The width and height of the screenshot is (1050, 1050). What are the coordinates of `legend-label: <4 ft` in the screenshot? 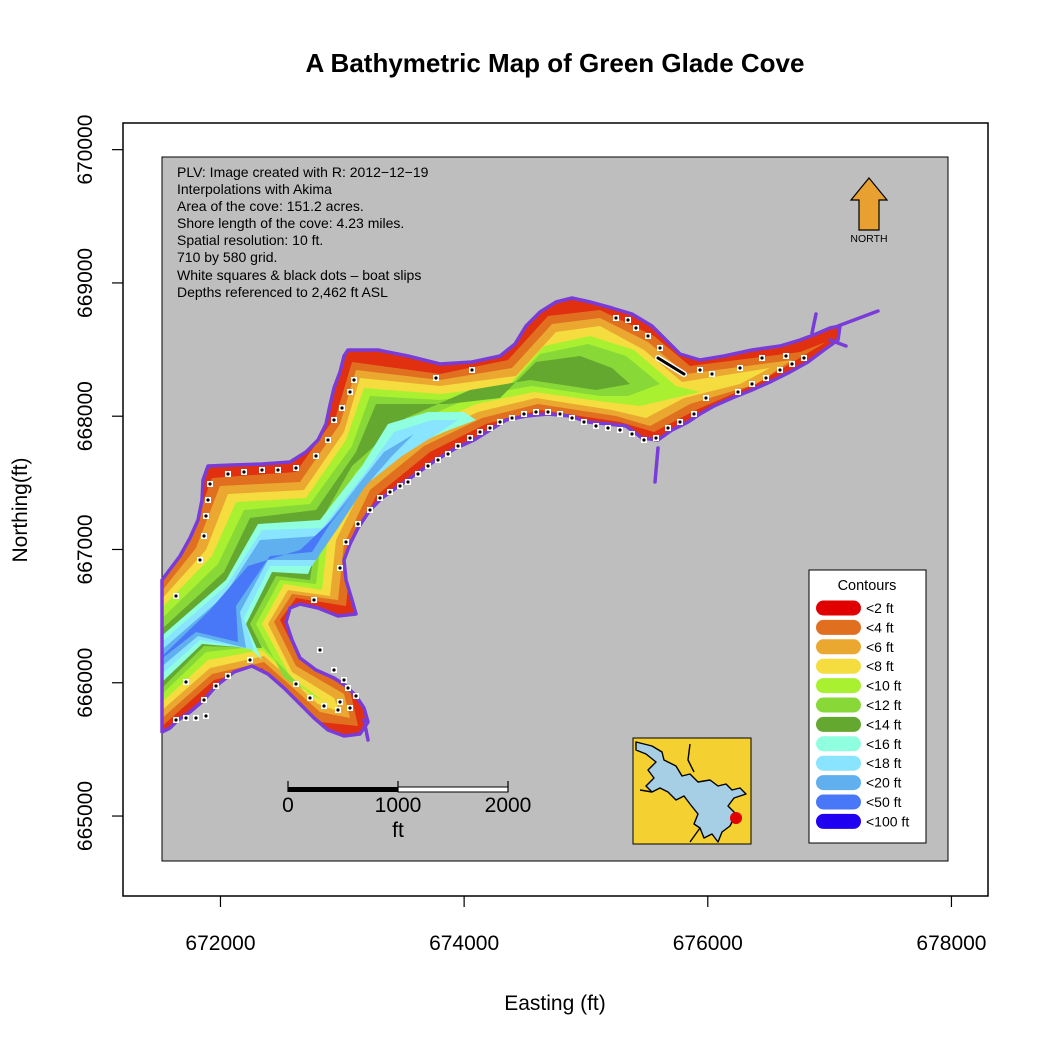 It's located at (880, 627).